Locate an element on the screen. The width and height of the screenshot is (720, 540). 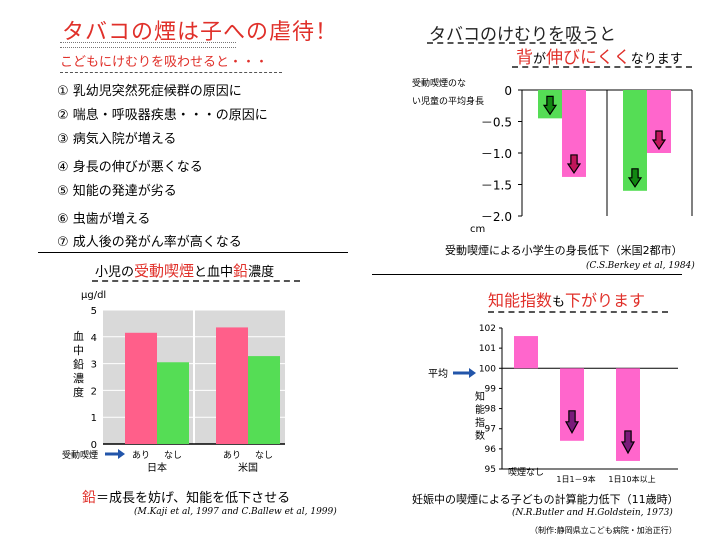
iq-tick-label: 97 is located at coordinates (490, 430).